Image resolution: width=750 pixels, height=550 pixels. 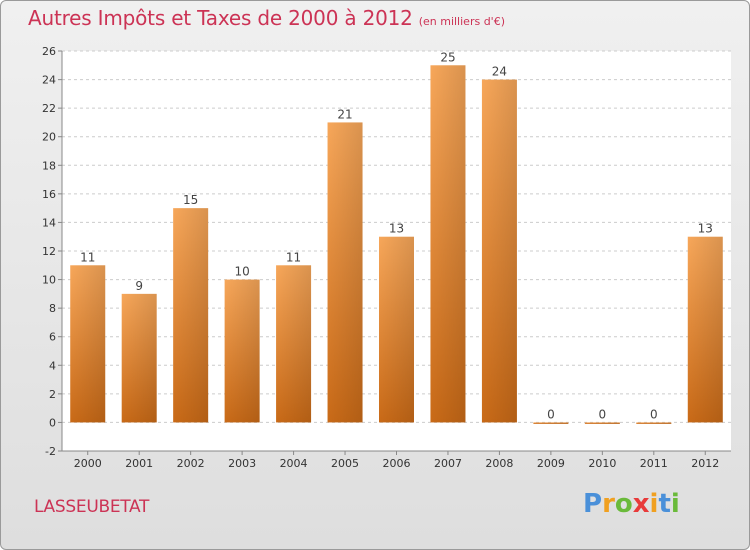 I want to click on x-tick-label: 2008, so click(x=499, y=463).